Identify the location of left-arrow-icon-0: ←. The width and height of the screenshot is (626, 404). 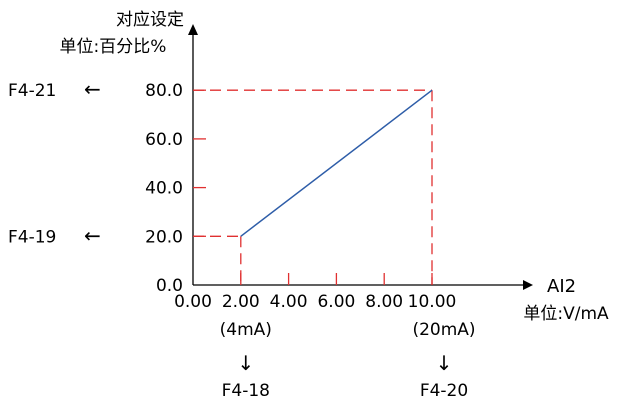
(92, 89).